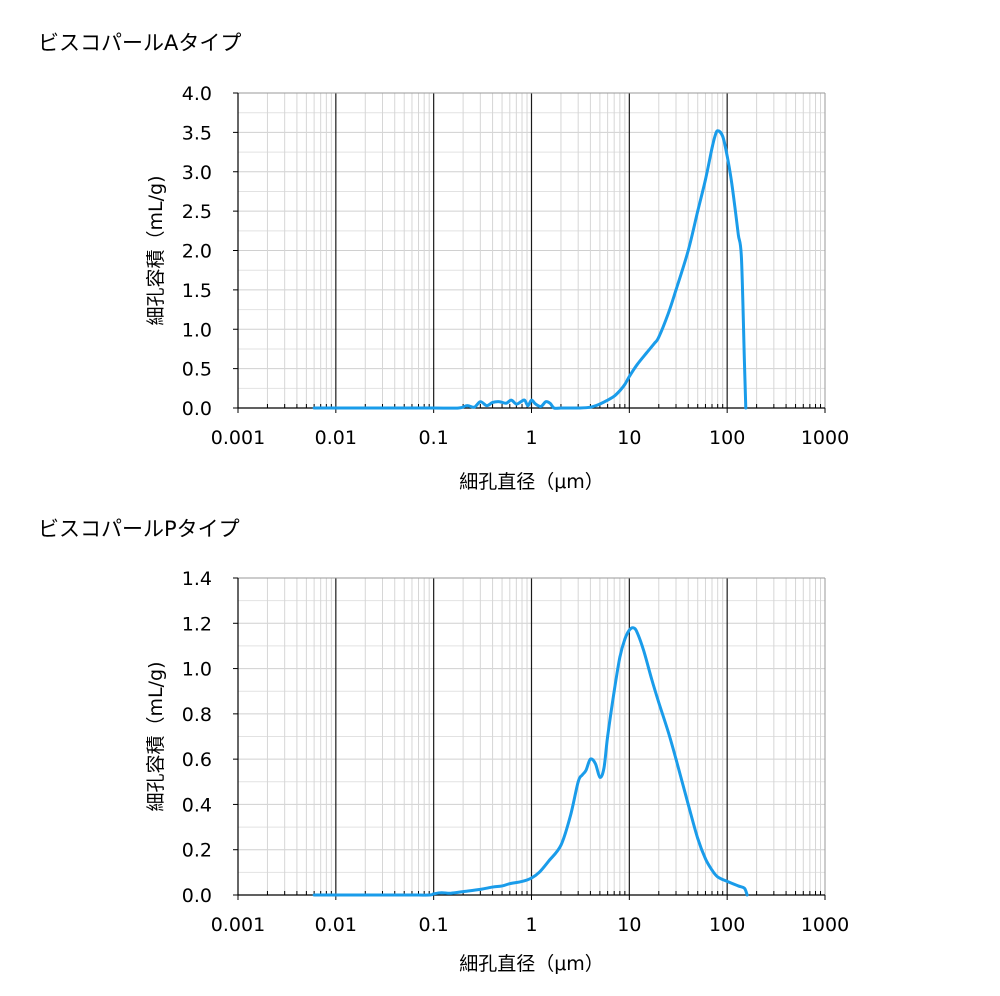 The image size is (1000, 996). Describe the element at coordinates (197, 252) in the screenshot. I see `y-tick-label: 2.0` at that location.